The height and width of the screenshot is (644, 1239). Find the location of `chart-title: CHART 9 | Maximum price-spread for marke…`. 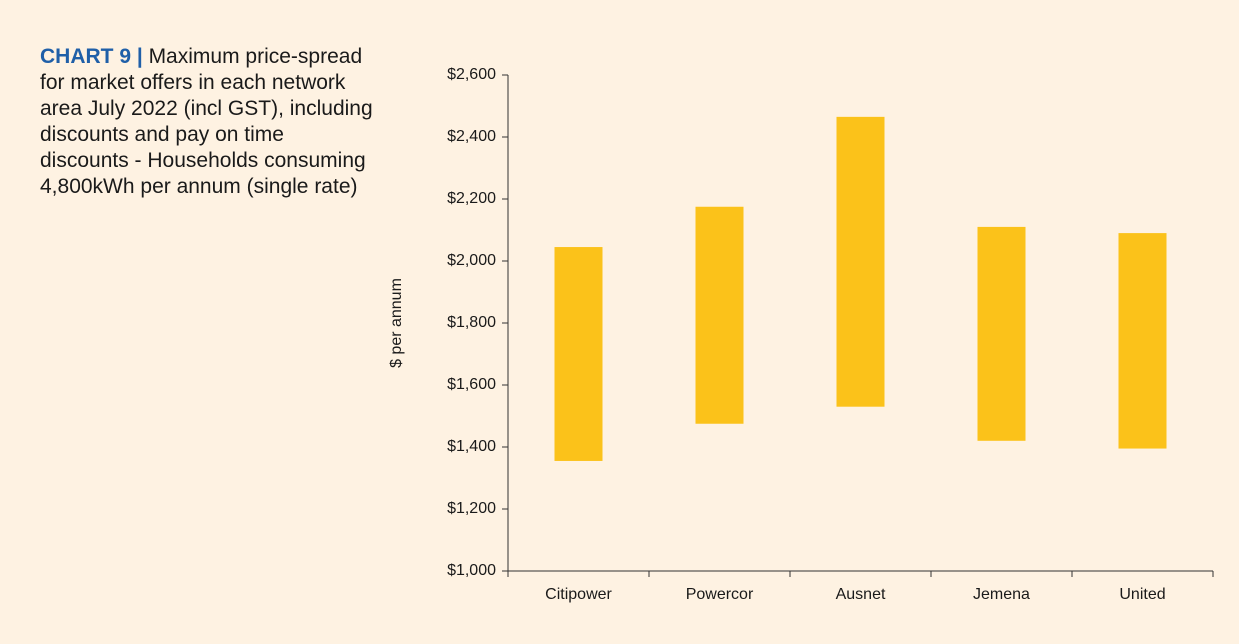

chart-title: CHART 9 | Maximum price-spread for marke… is located at coordinates (207, 122).